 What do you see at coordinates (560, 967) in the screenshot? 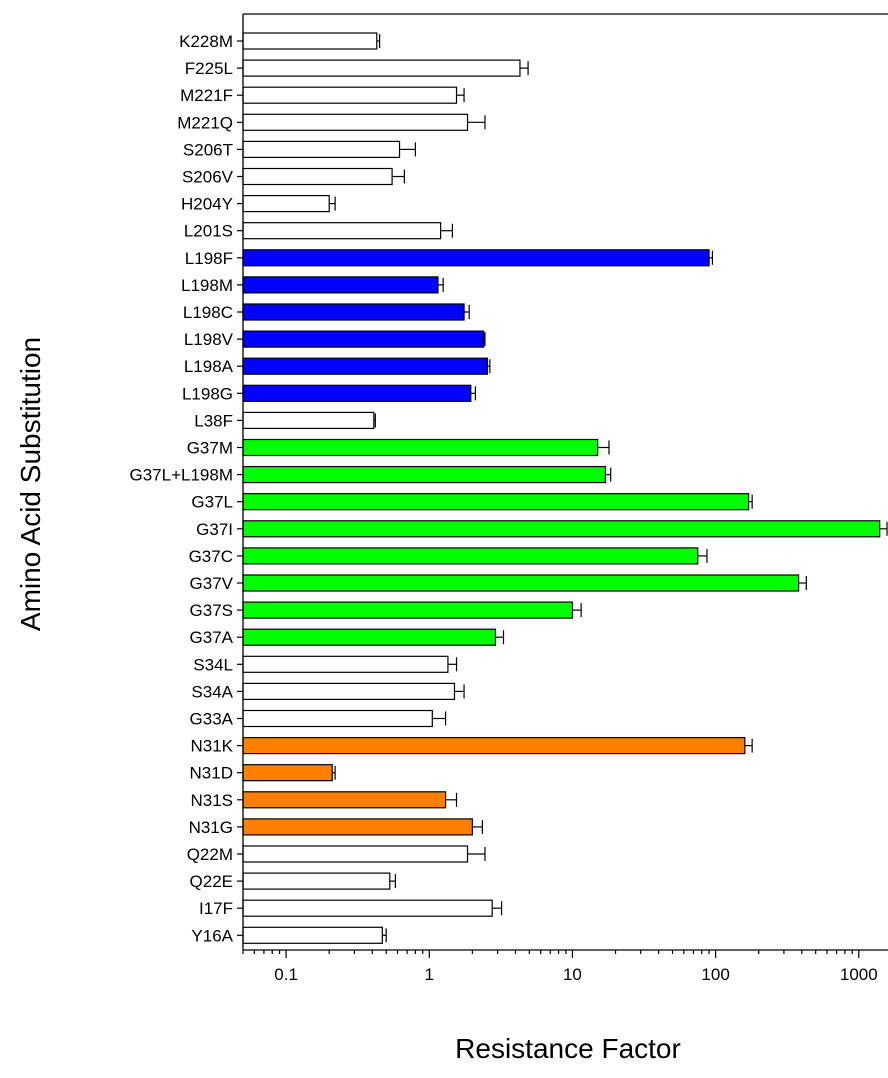
I see `x-ticks-layer: 0.1 1 10 100 1000` at bounding box center [560, 967].